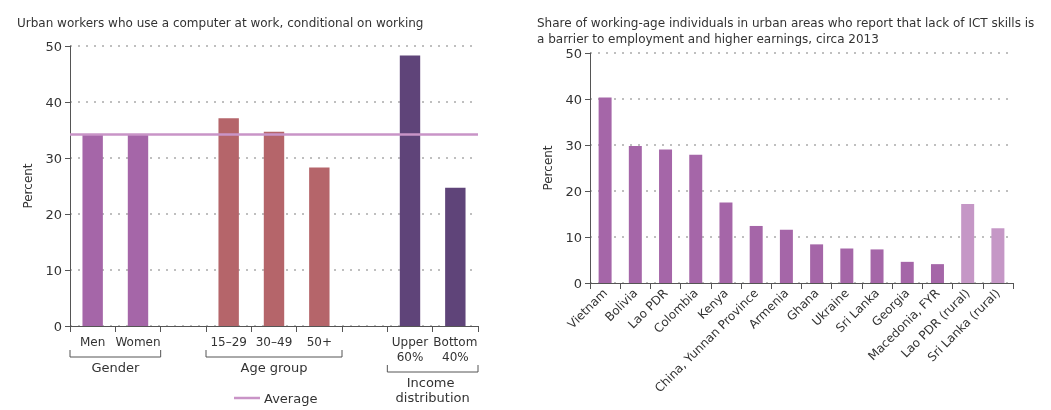 The height and width of the screenshot is (410, 1051). I want to click on x-tick-label: Women, so click(138, 341).